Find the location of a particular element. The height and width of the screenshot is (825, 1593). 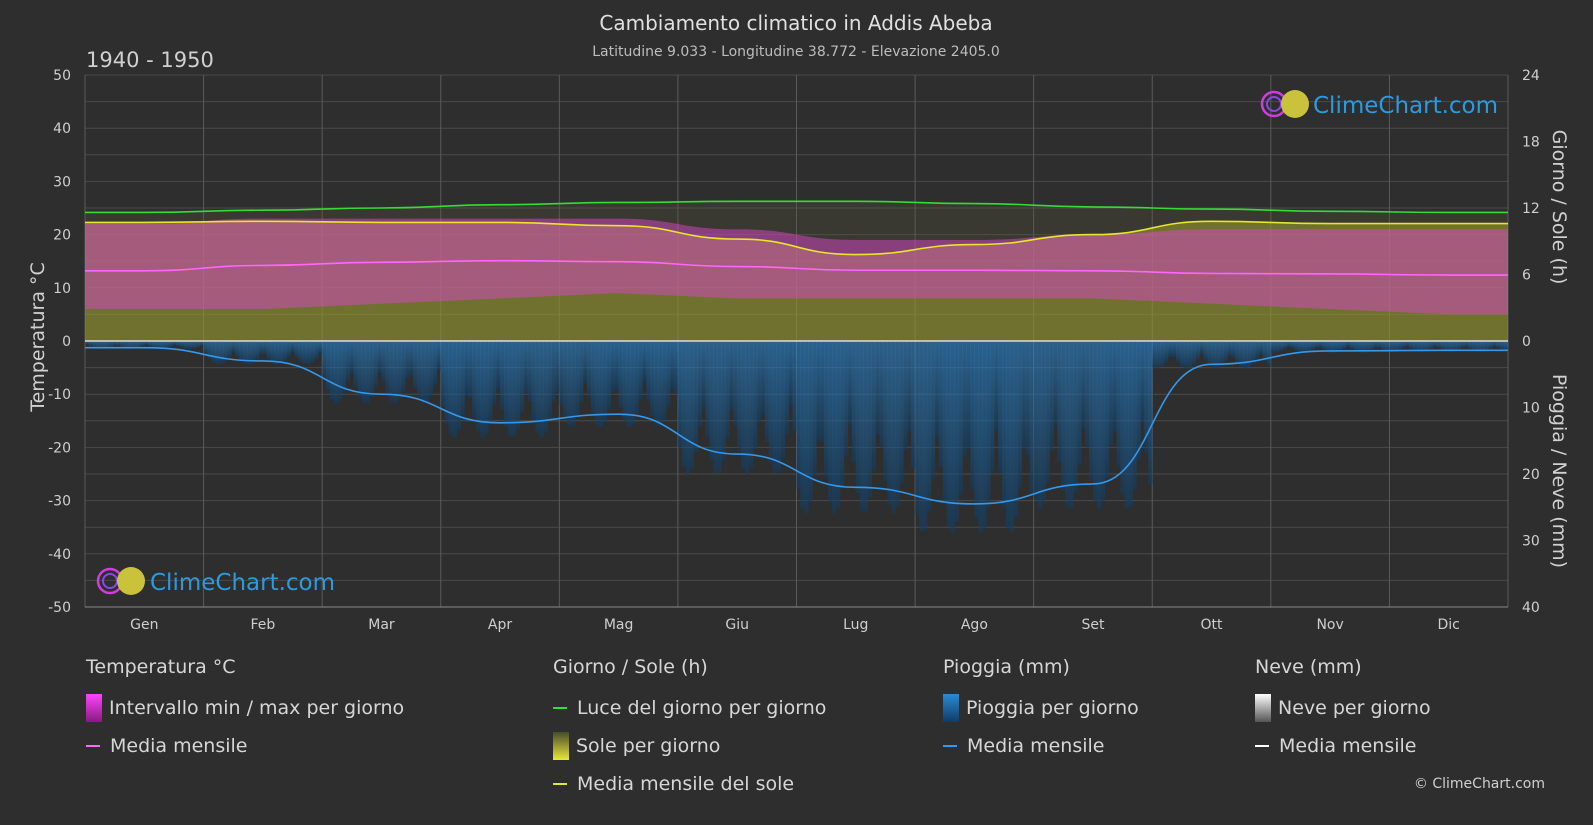

sunshine-swatch is located at coordinates (561, 746).